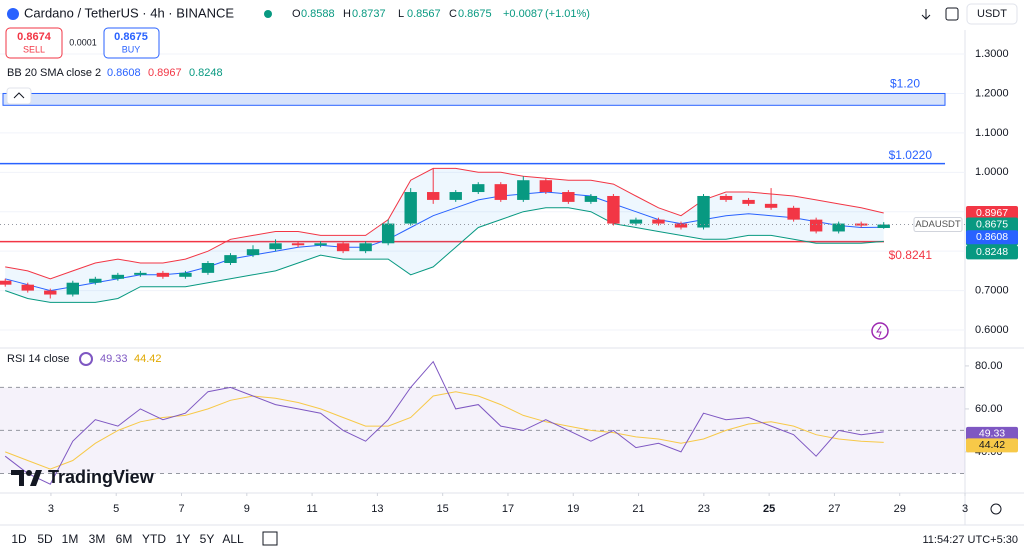 This screenshot has width=1024, height=552. I want to click on x-tick-label: 21, so click(638, 509).